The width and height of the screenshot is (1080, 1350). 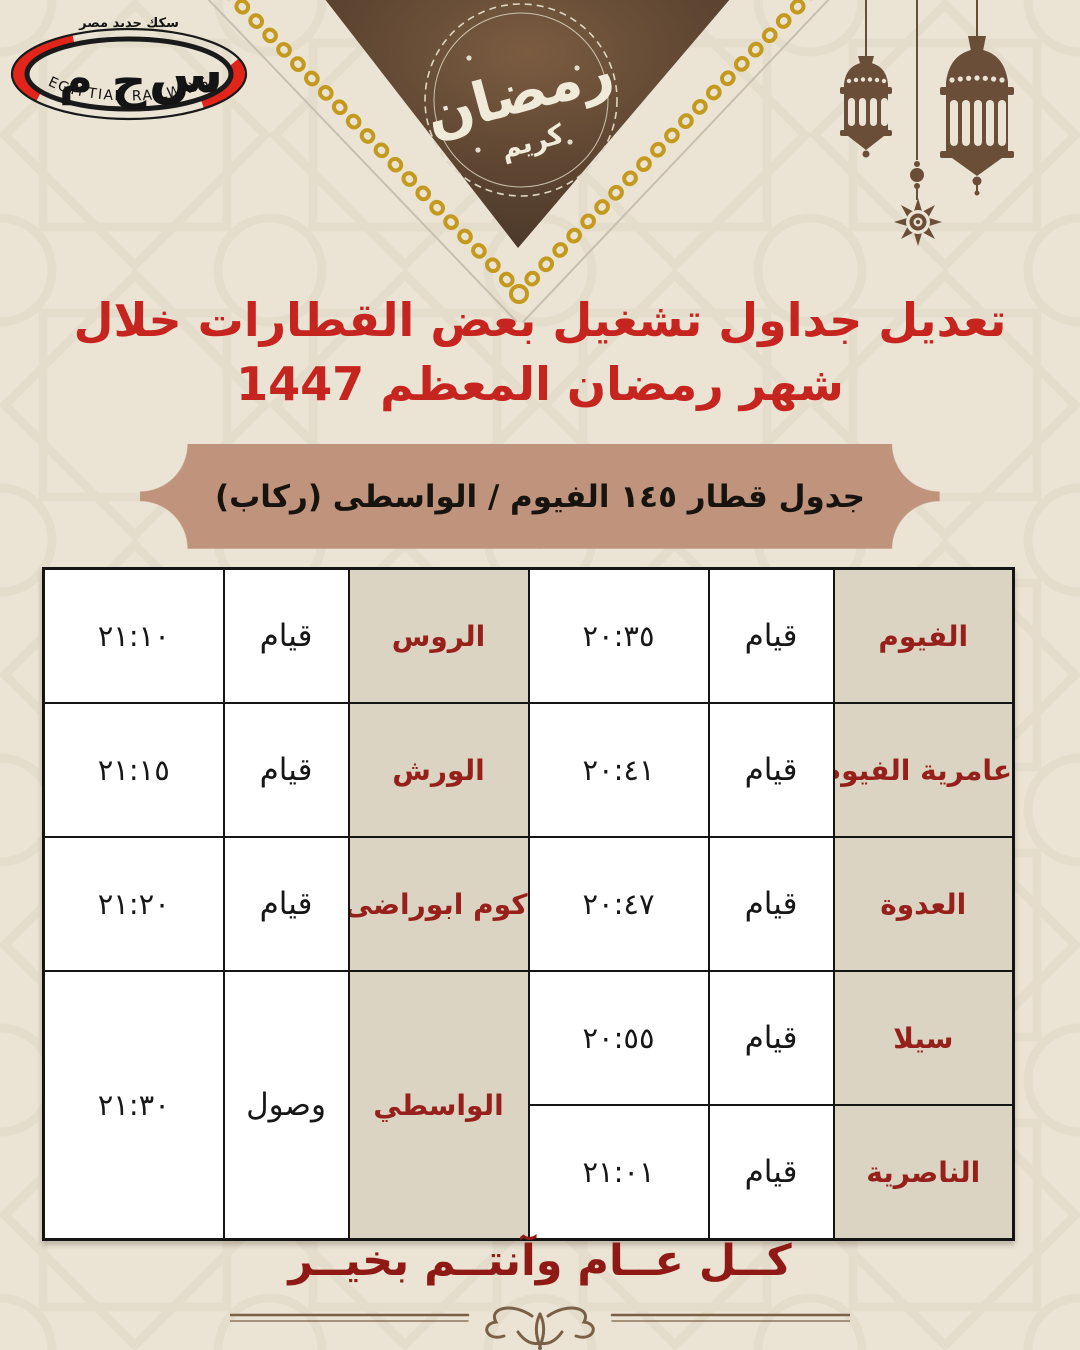 I want to click on table-row: الفيوم قيام ٢٠:٣٥ الروس قيام ٢١:١٠, so click(x=528, y=635).